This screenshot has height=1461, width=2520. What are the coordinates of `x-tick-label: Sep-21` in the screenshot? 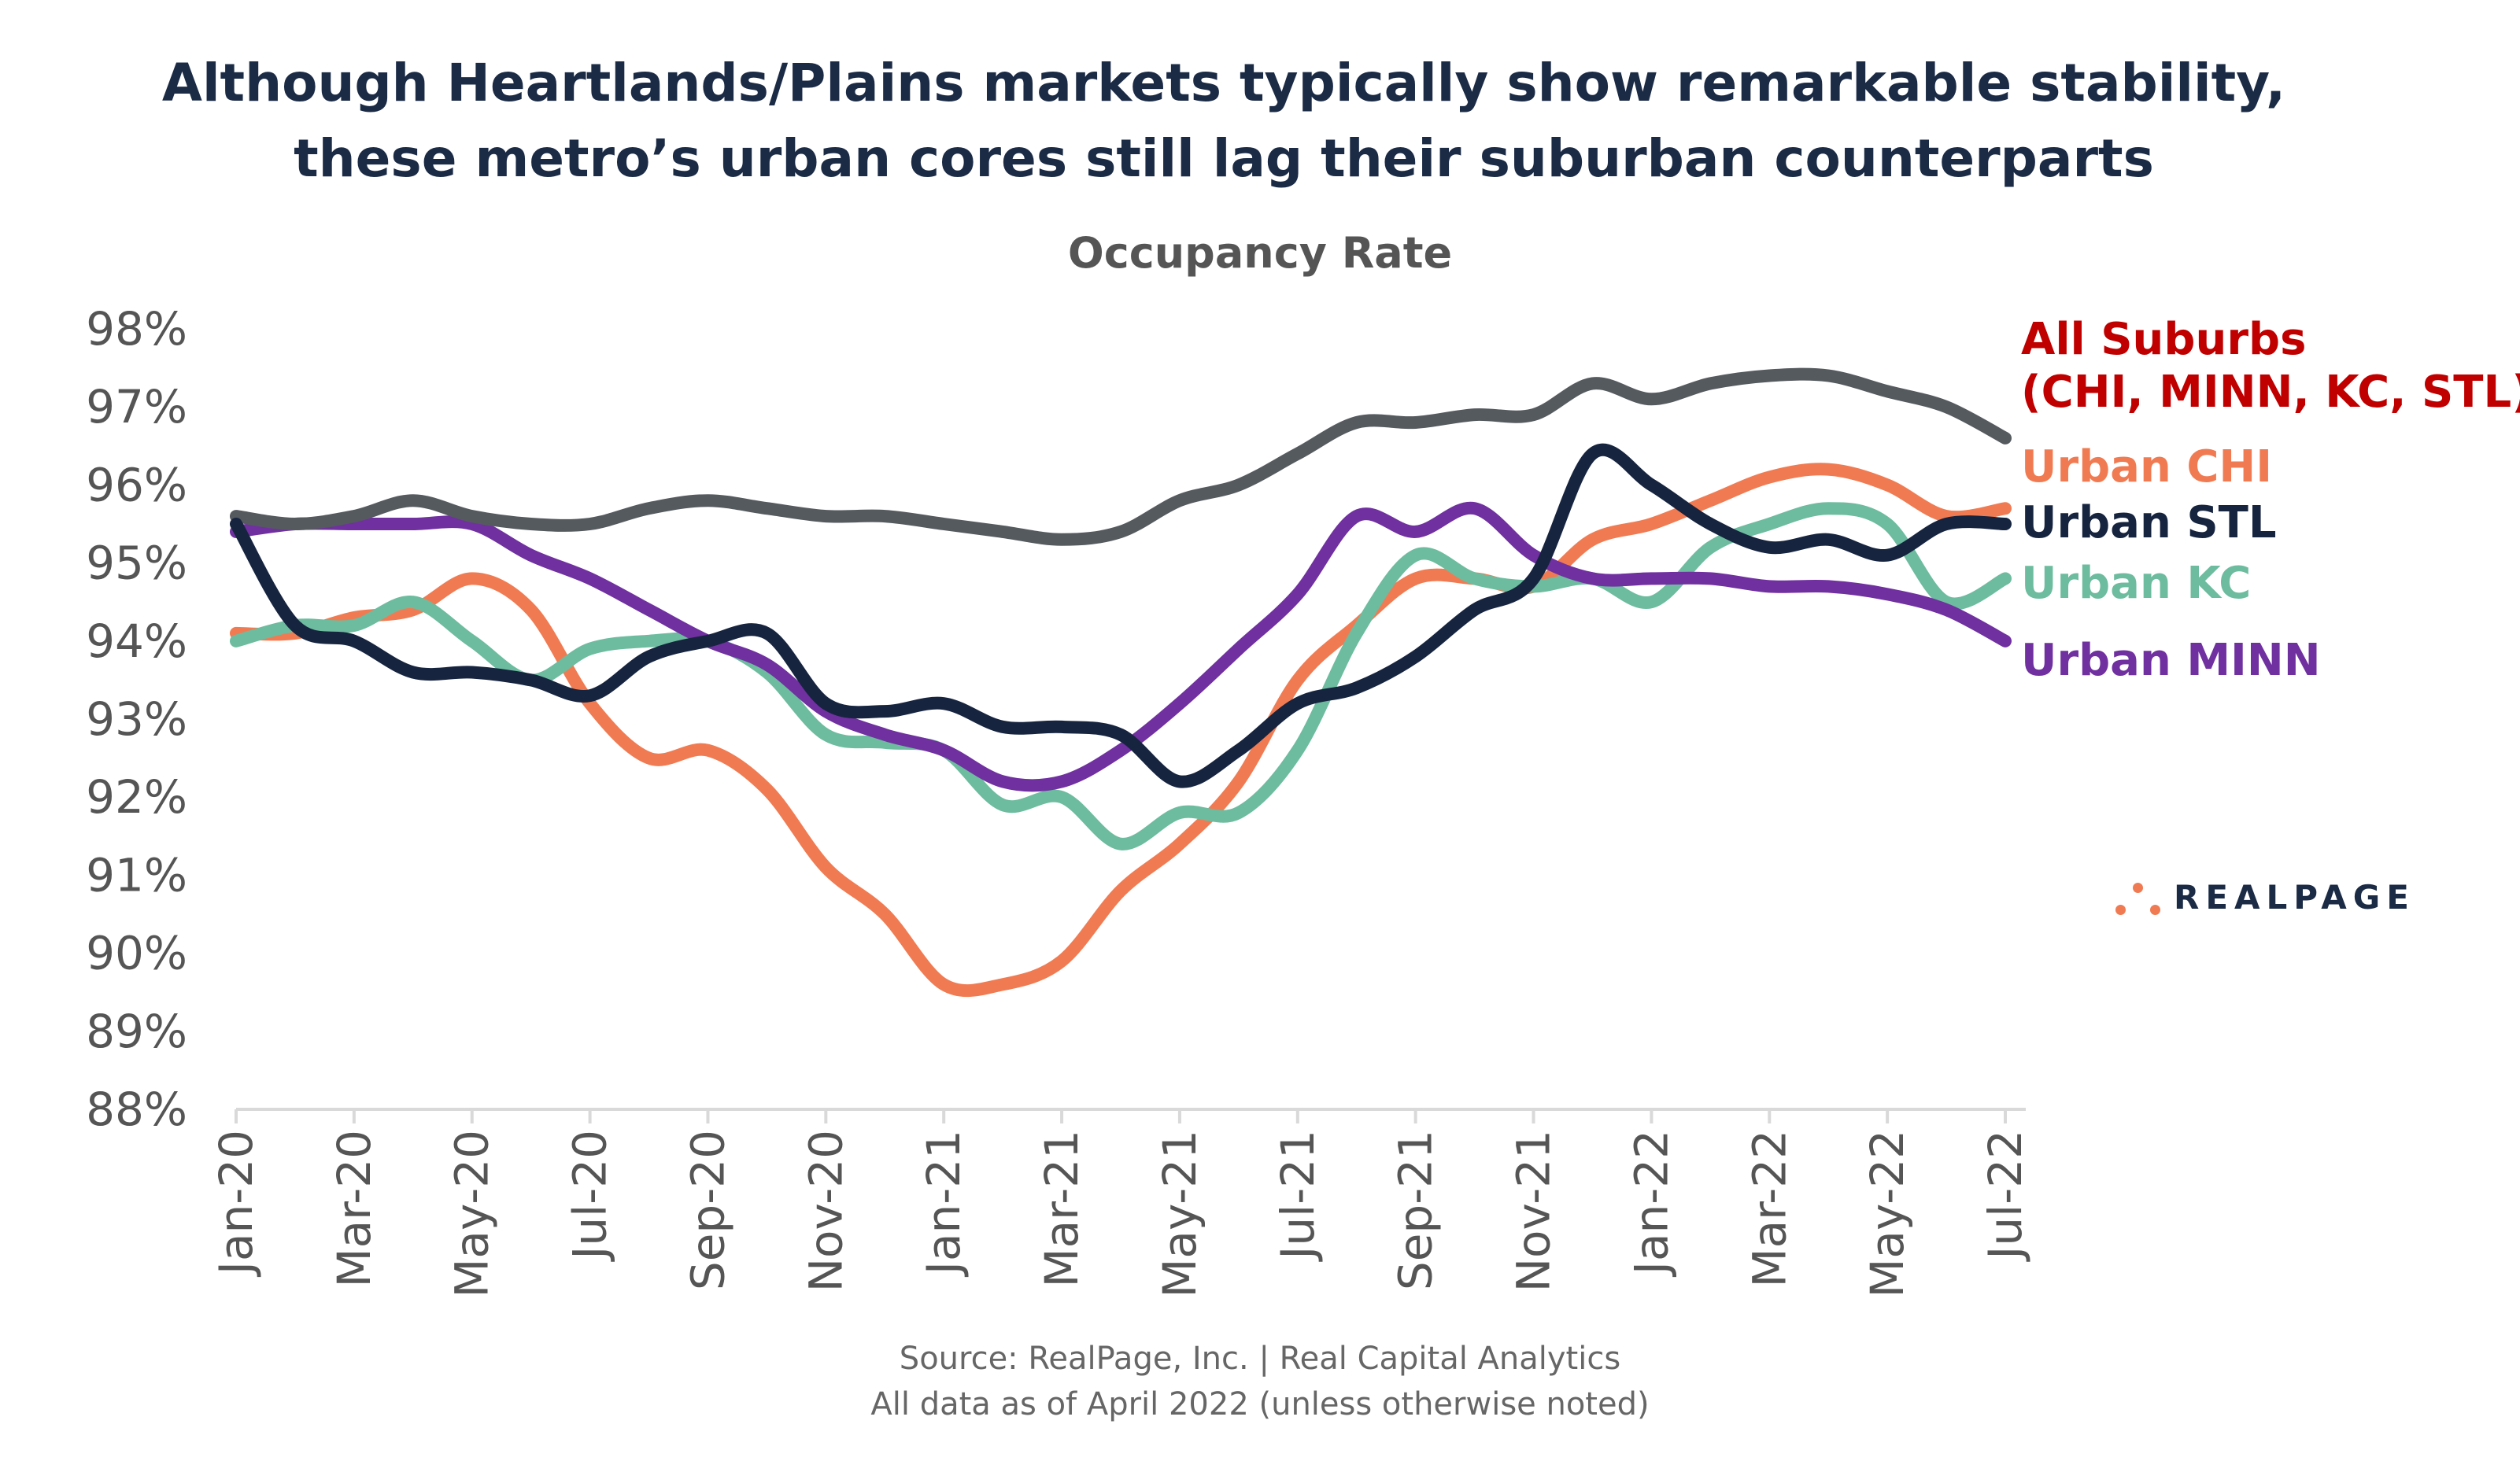 It's located at (1416, 1210).